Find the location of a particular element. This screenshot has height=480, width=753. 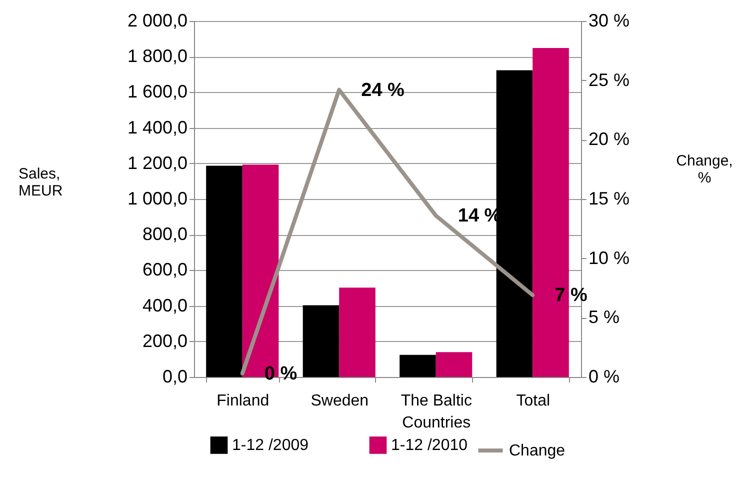

y2-tick-label: 5 % is located at coordinates (604, 317).